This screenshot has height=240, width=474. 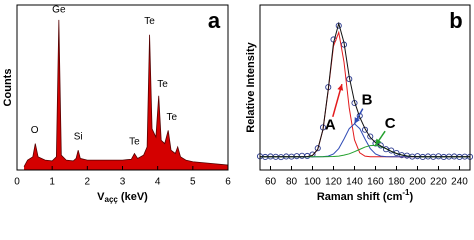 I want to click on x-tick-label: 120, so click(x=333, y=182).